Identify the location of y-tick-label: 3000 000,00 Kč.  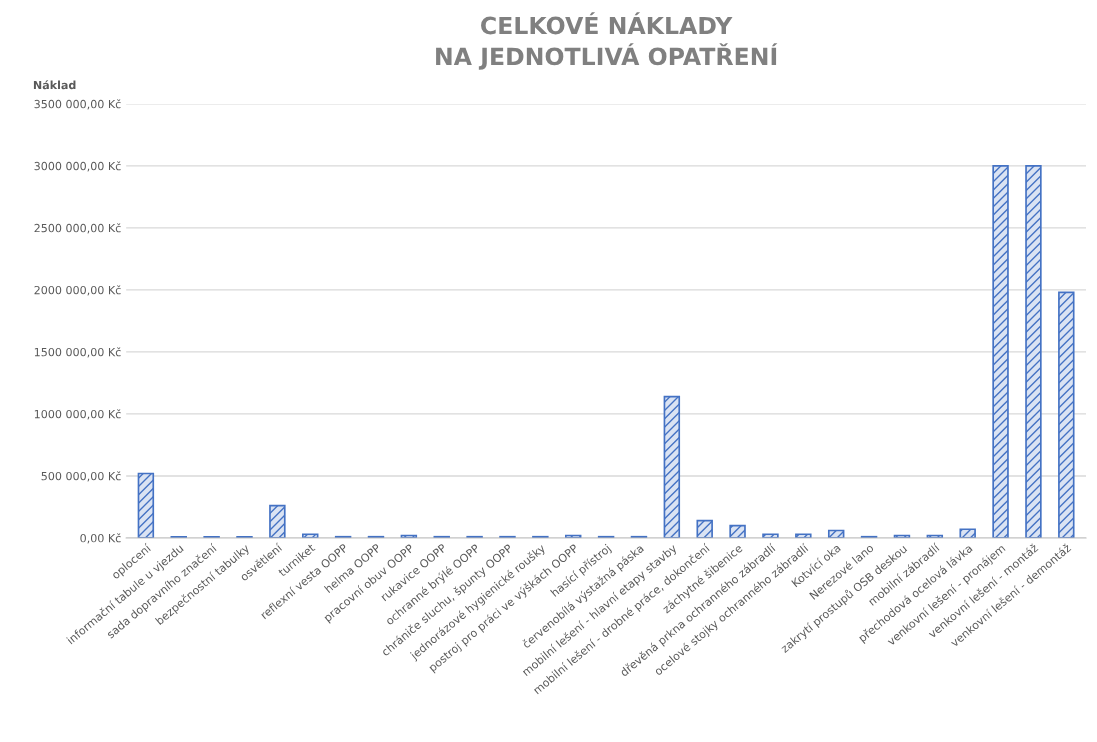
(77, 166).